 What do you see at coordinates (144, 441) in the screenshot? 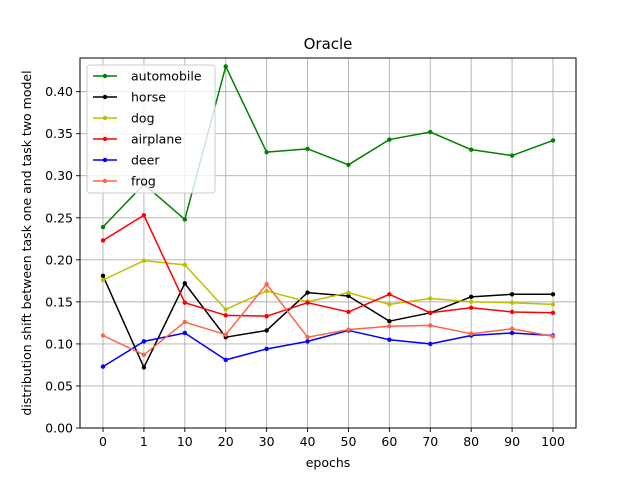
I see `x-tick-label: 1` at bounding box center [144, 441].